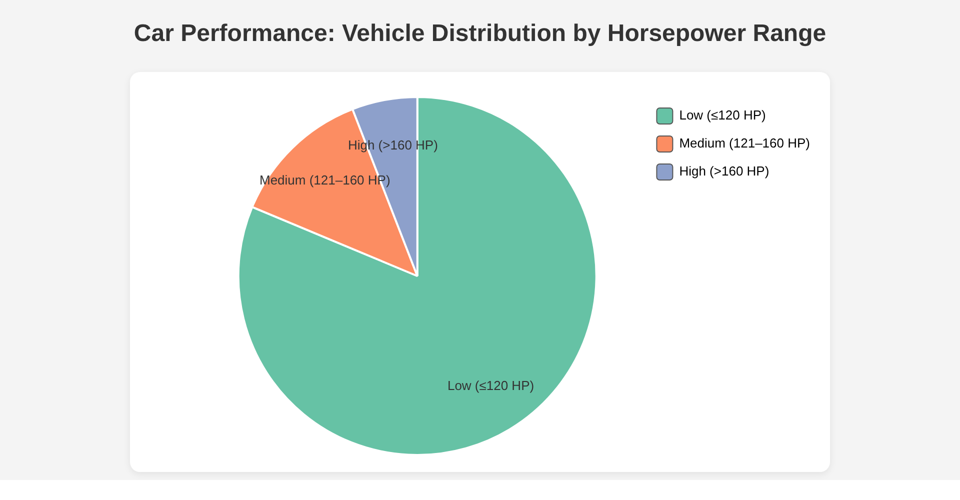  What do you see at coordinates (744, 143) in the screenshot?
I see `legend-label: Medium (121–160 HP)` at bounding box center [744, 143].